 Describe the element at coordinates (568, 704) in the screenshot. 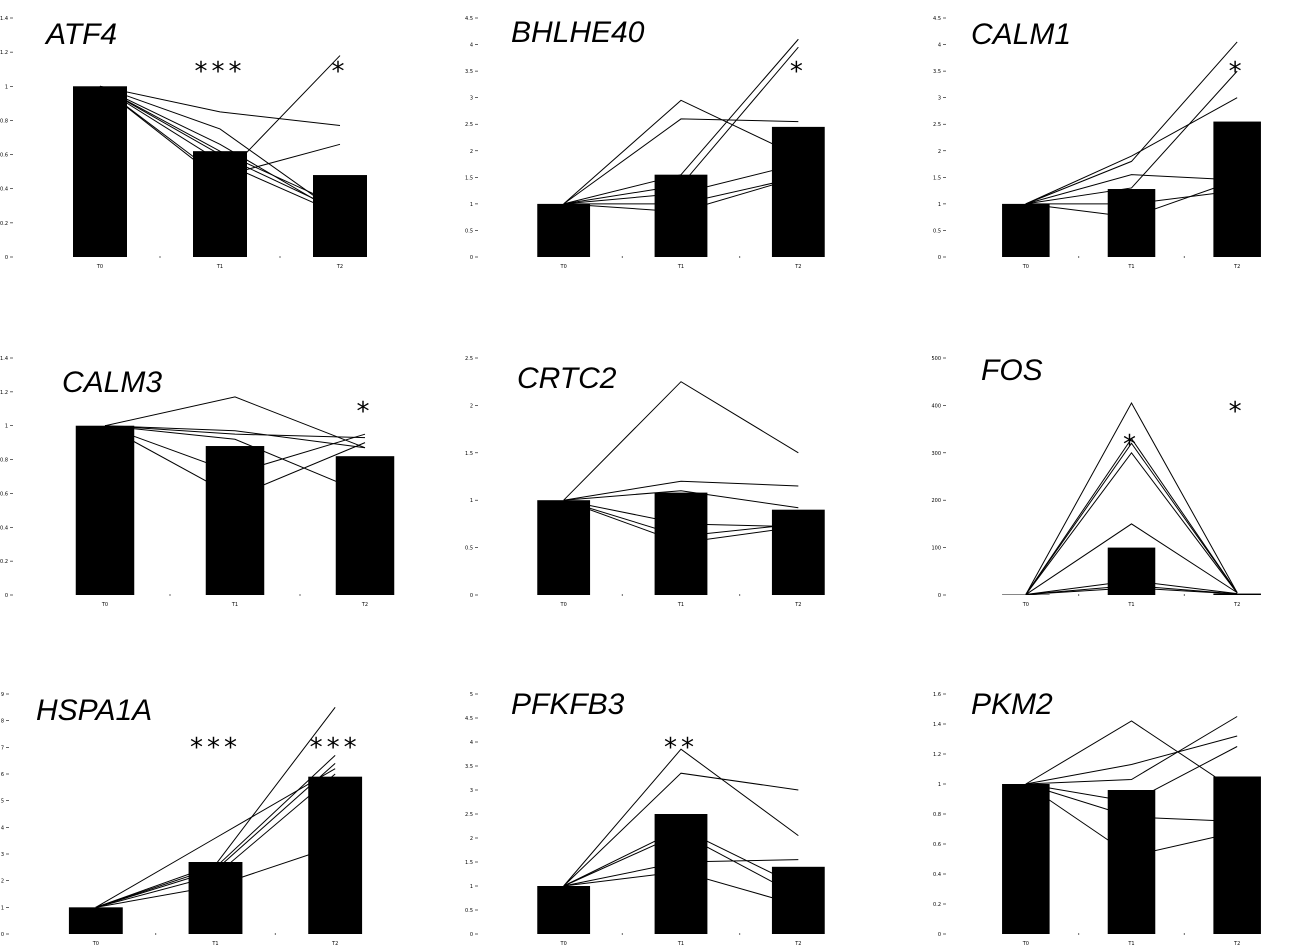

I see `gene-title: PFKFB3` at that location.